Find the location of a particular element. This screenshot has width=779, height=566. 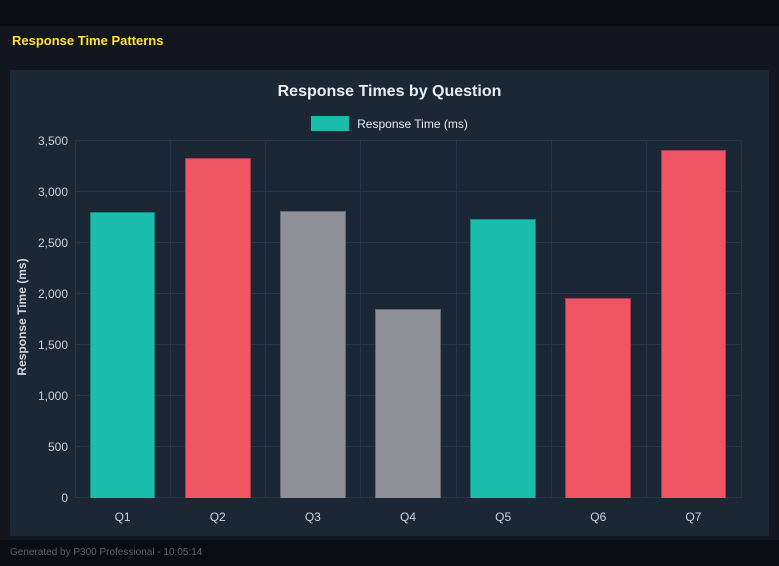

y-tick-label: 2,000 is located at coordinates (52, 294).